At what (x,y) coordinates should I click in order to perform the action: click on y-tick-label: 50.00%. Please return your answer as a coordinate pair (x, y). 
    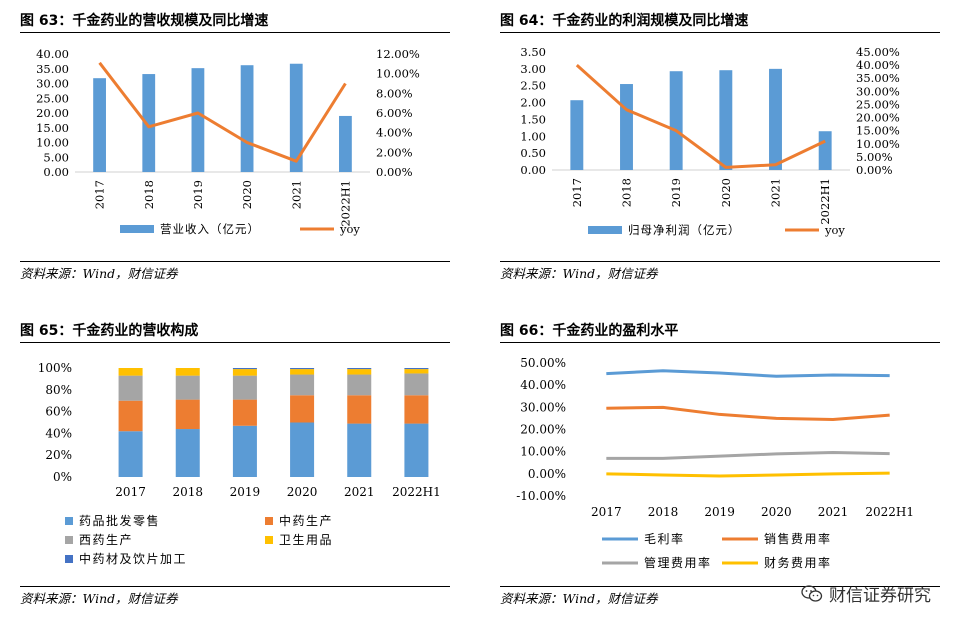
    Looking at the image, I should click on (543, 363).